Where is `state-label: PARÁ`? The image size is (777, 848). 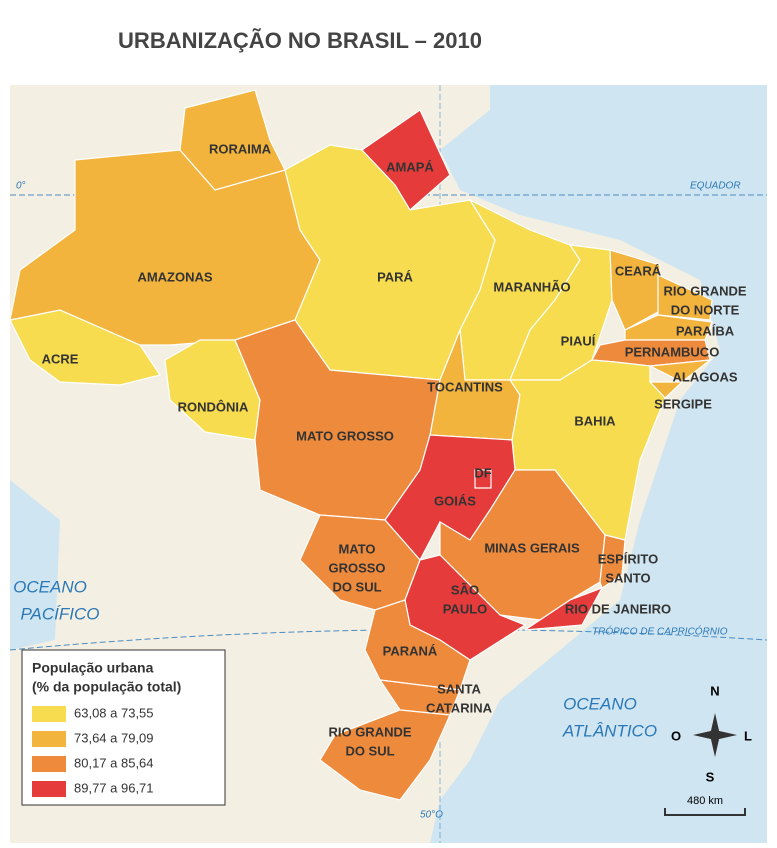
state-label: PARÁ is located at coordinates (395, 276).